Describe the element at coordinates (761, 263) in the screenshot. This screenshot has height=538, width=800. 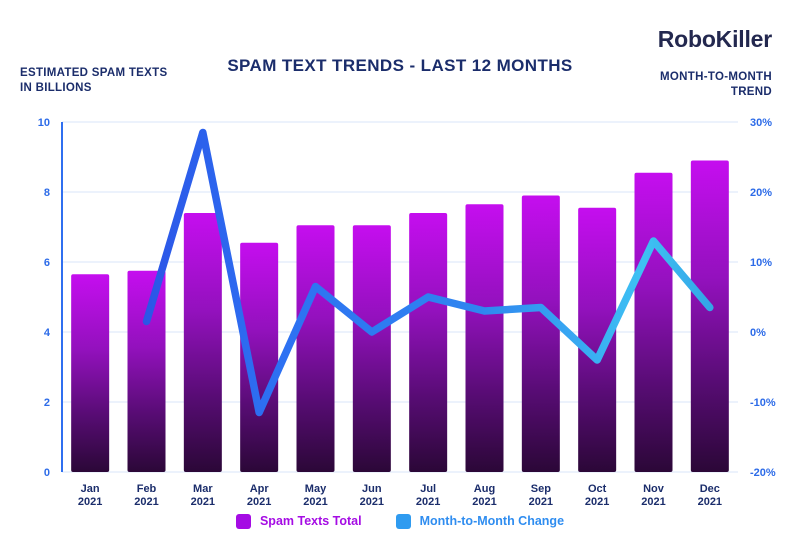
I see `right-tick-label: 10%` at that location.